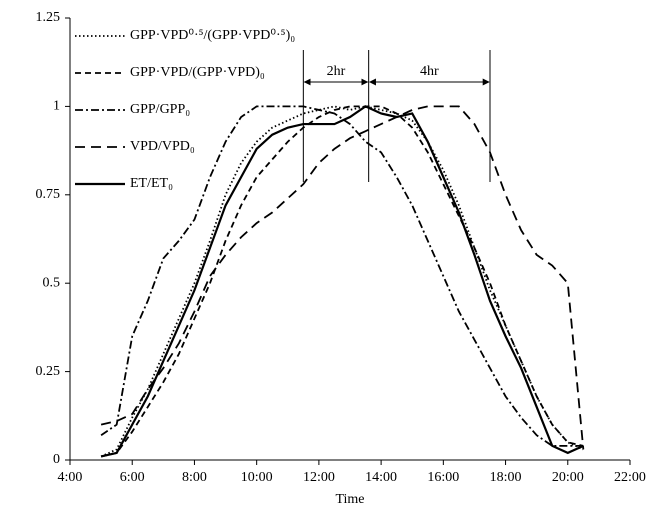 This screenshot has height=510, width=652. What do you see at coordinates (429, 71) in the screenshot?
I see `annotation-label: 4hr` at bounding box center [429, 71].